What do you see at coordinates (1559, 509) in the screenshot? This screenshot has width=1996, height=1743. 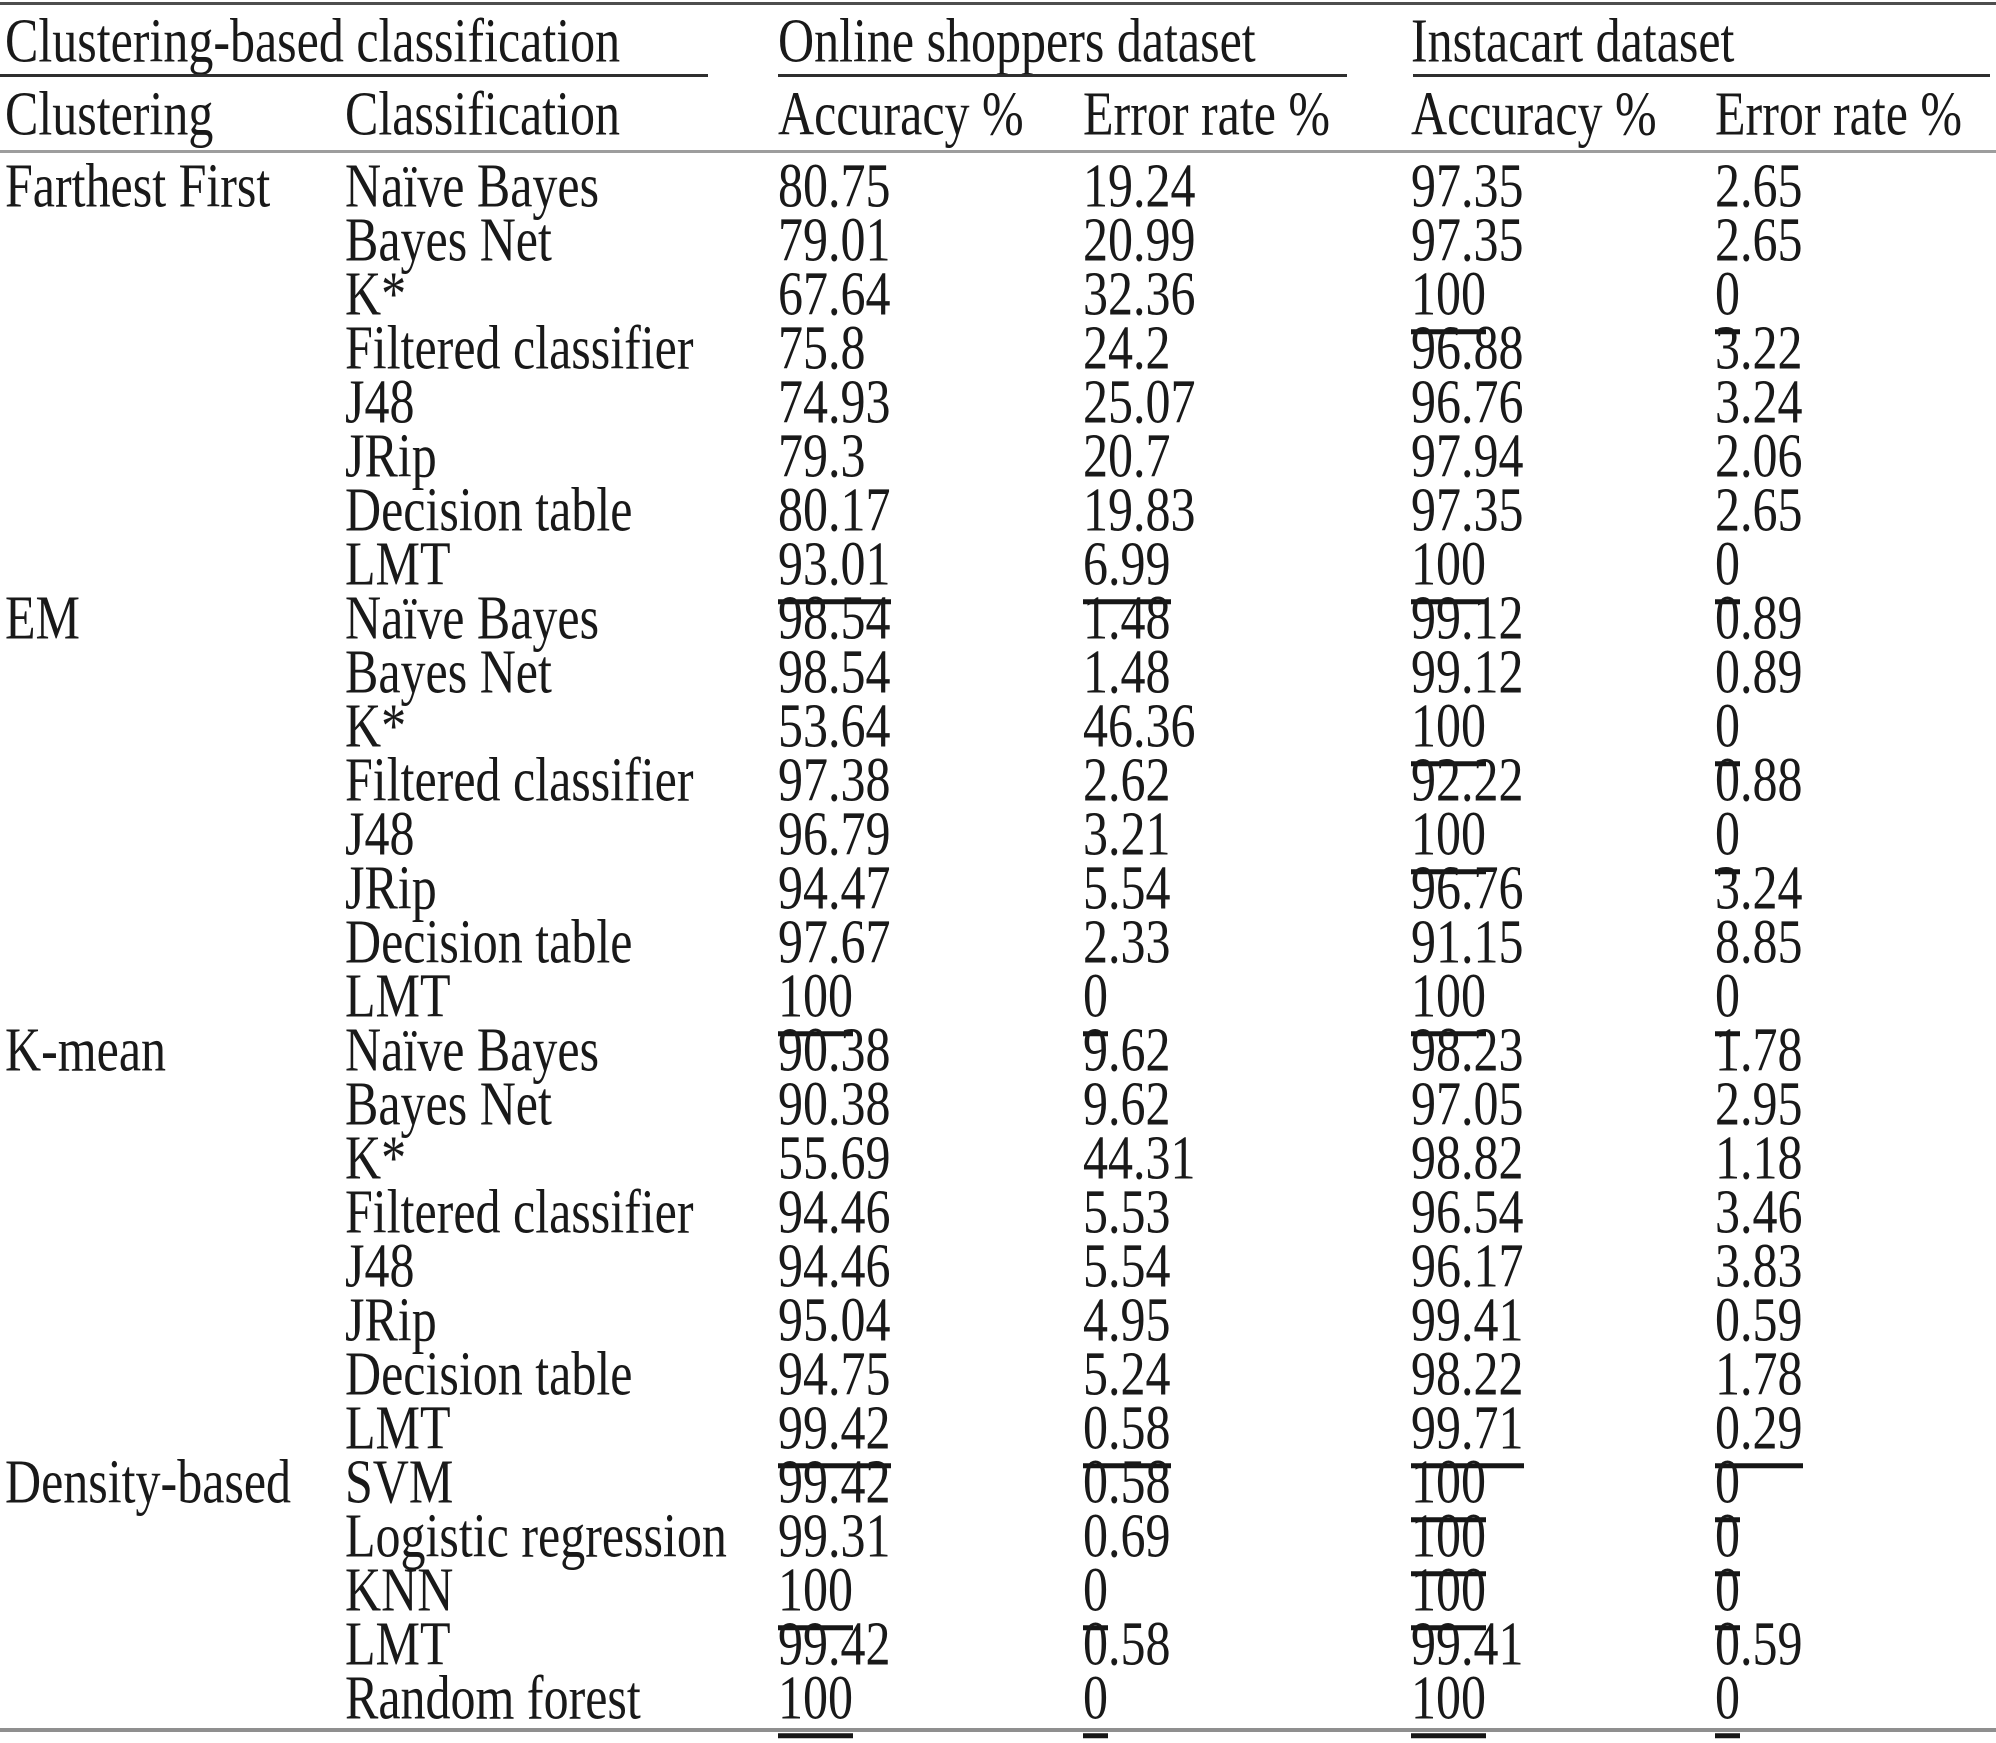 I see `cell-ic-accuracy: 97.35` at bounding box center [1559, 509].